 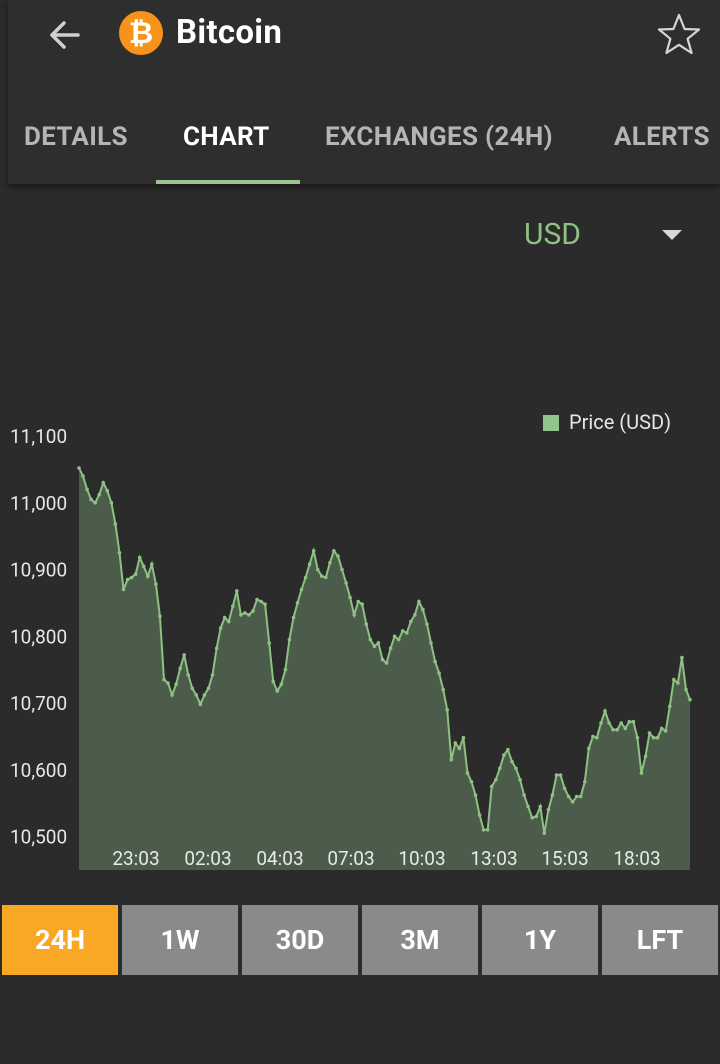 What do you see at coordinates (439, 137) in the screenshot?
I see `tab-exchanges: EXCHANGES (24H)` at bounding box center [439, 137].